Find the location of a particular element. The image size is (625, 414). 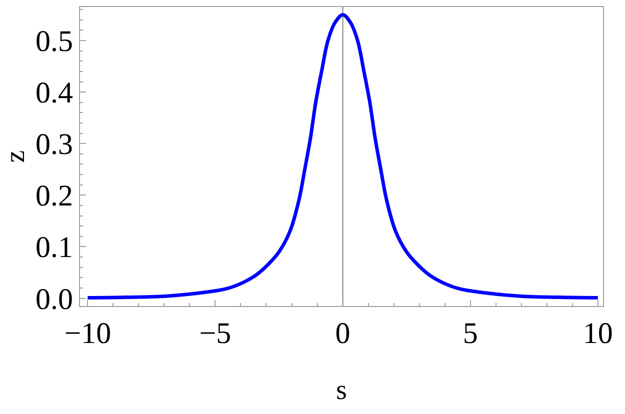

y-tick-label: 0.5 is located at coordinates (54, 41).